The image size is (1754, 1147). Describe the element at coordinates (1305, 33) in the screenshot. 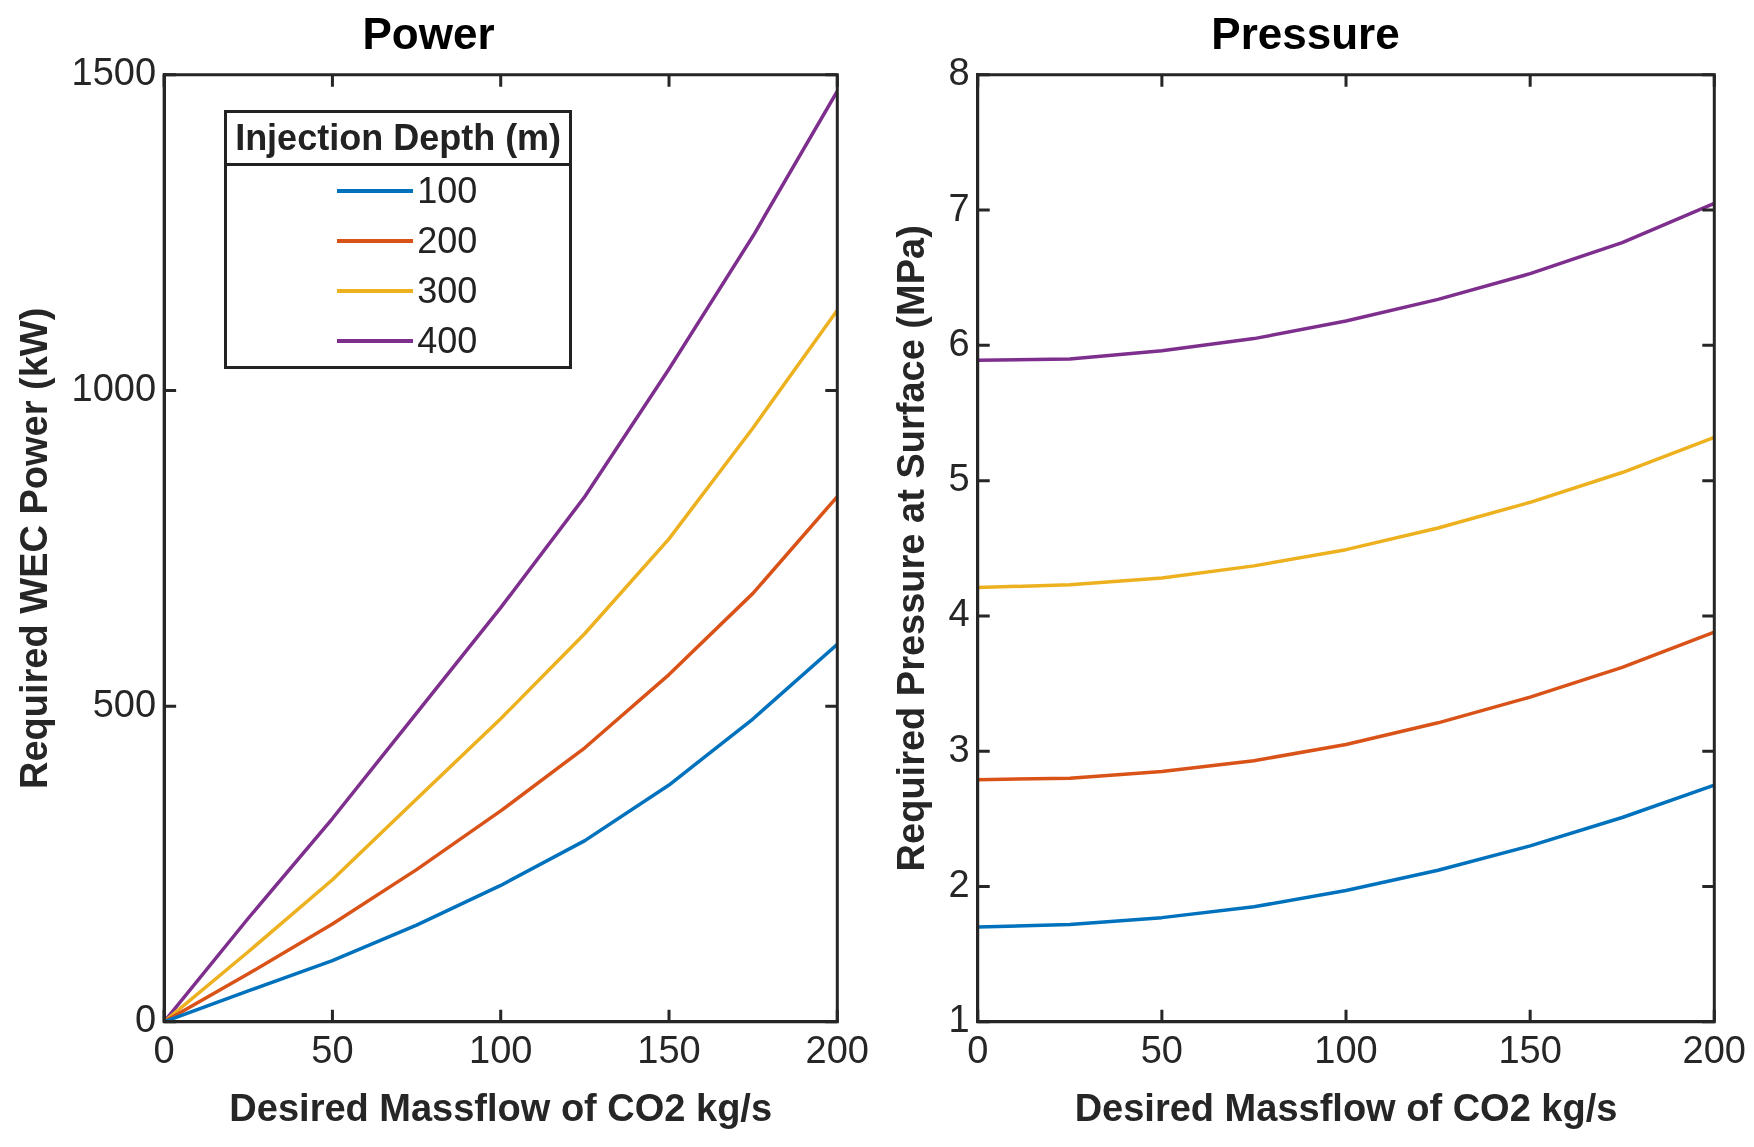

I see `chart-title: Pressure` at that location.